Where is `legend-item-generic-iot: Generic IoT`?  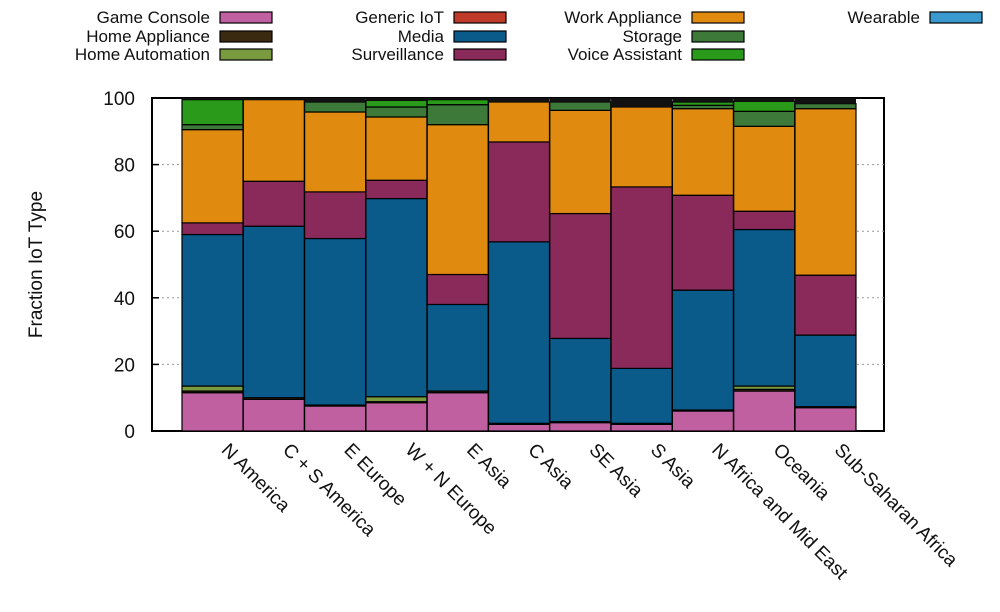 legend-item-generic-iot: Generic IoT is located at coordinates (431, 17).